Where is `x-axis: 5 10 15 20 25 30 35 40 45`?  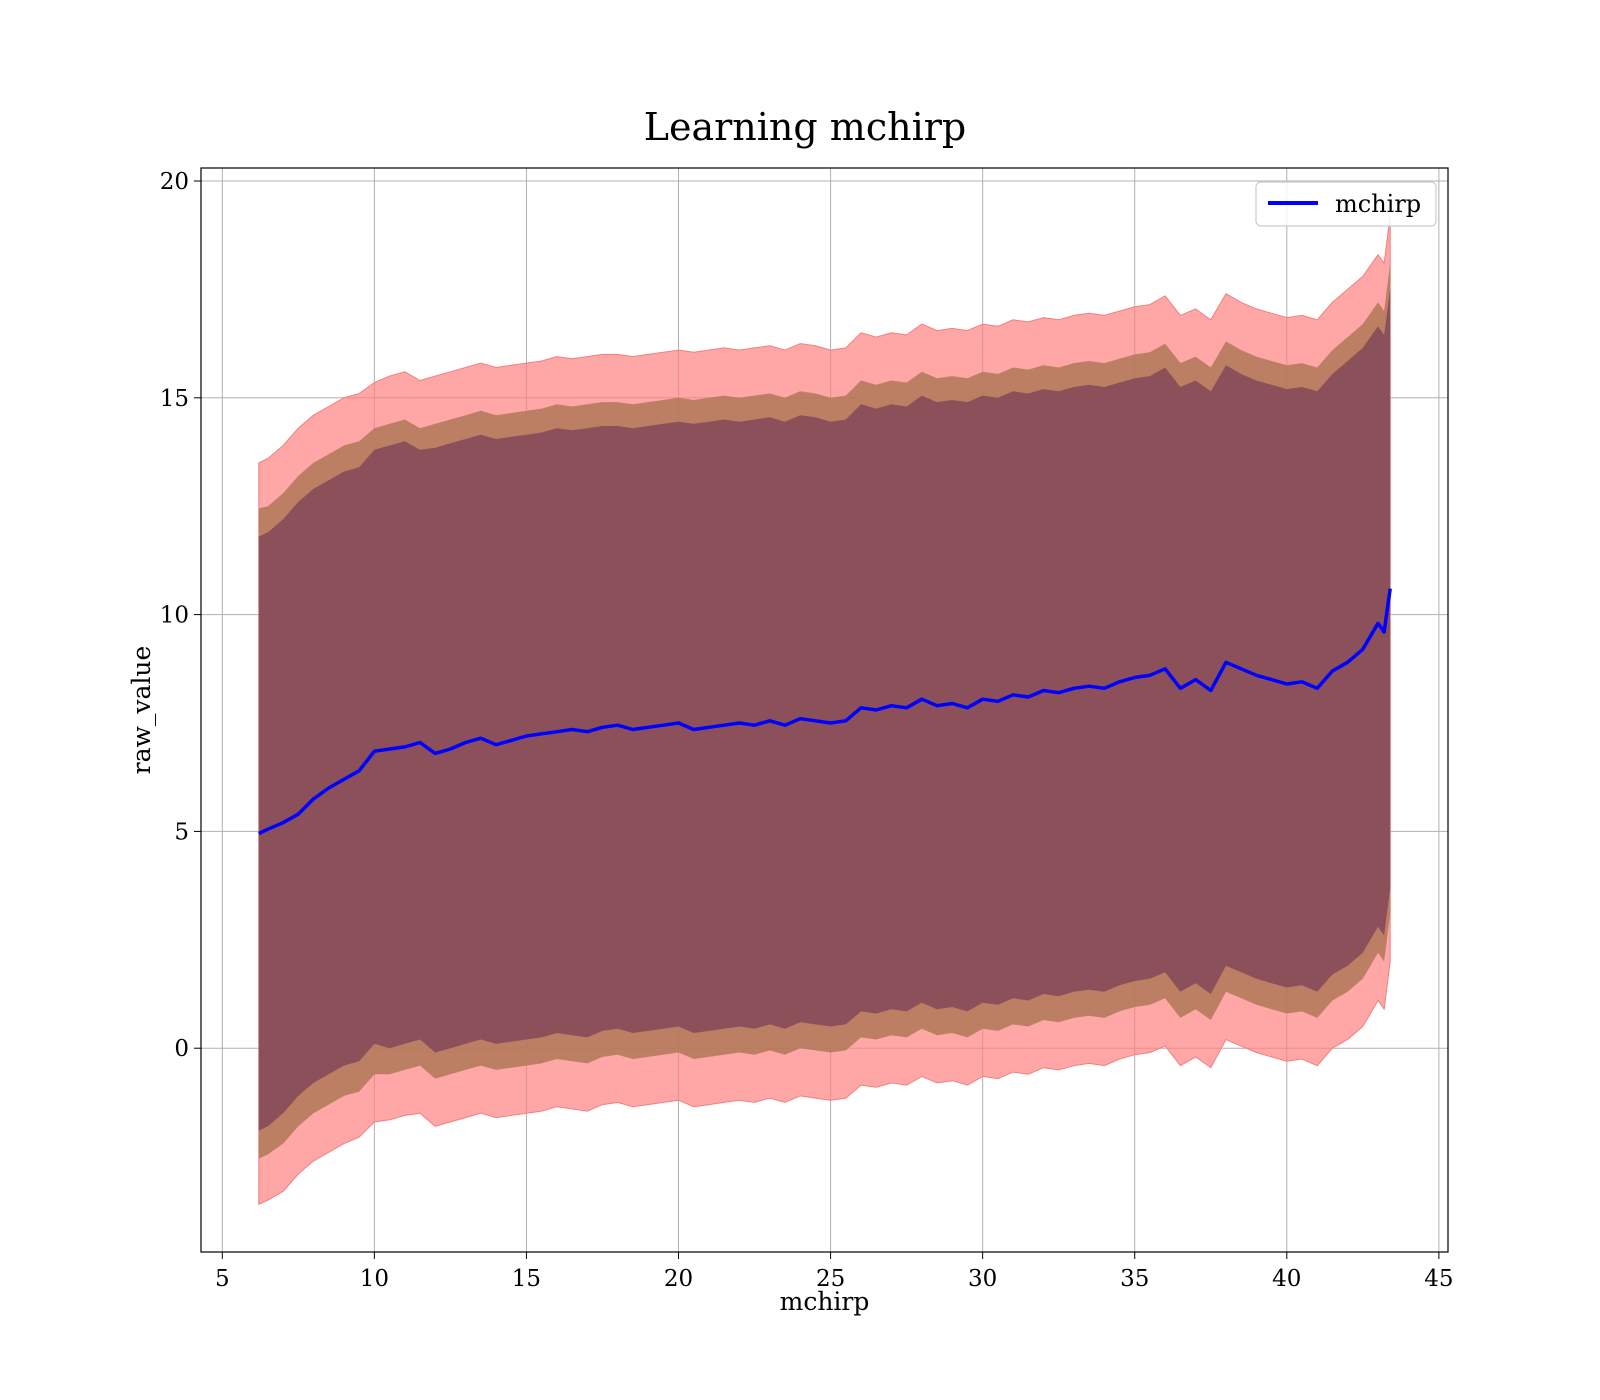 x-axis: 5 10 15 20 25 30 35 40 45 is located at coordinates (834, 1272).